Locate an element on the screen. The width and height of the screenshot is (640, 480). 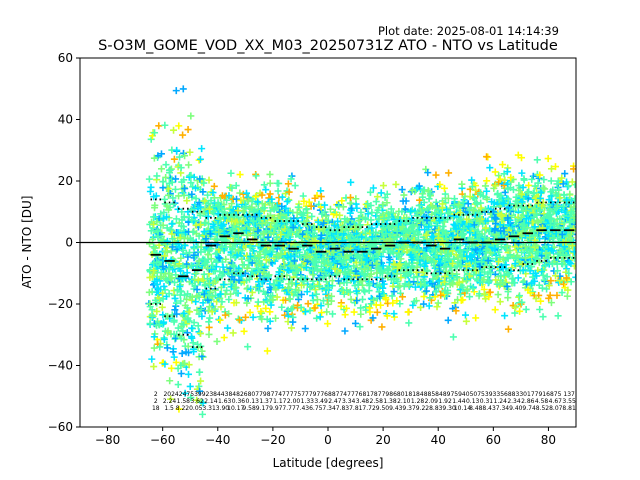
x-tick-label: −60 is located at coordinates (162, 440).